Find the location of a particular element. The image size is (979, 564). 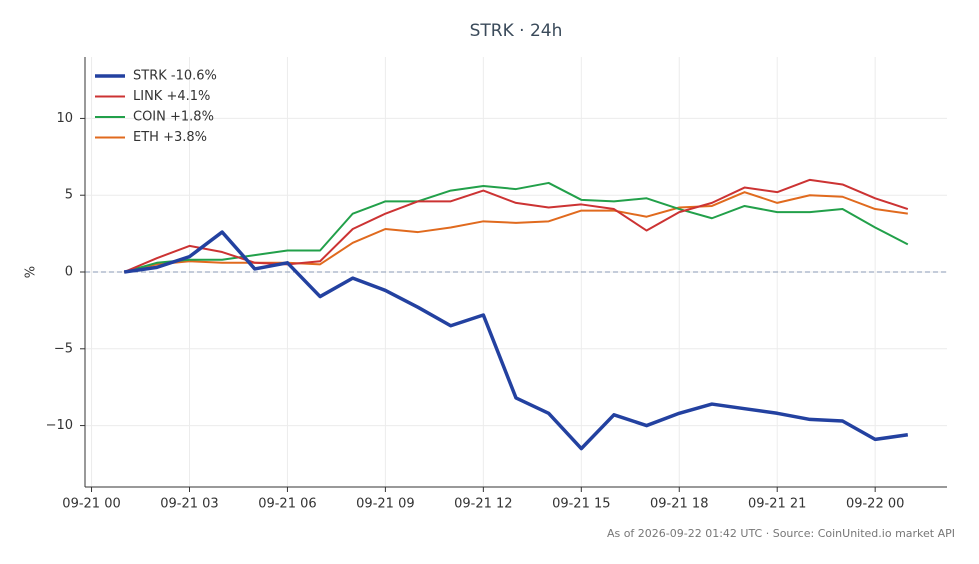

y-tick-label: 10 is located at coordinates (64, 118).